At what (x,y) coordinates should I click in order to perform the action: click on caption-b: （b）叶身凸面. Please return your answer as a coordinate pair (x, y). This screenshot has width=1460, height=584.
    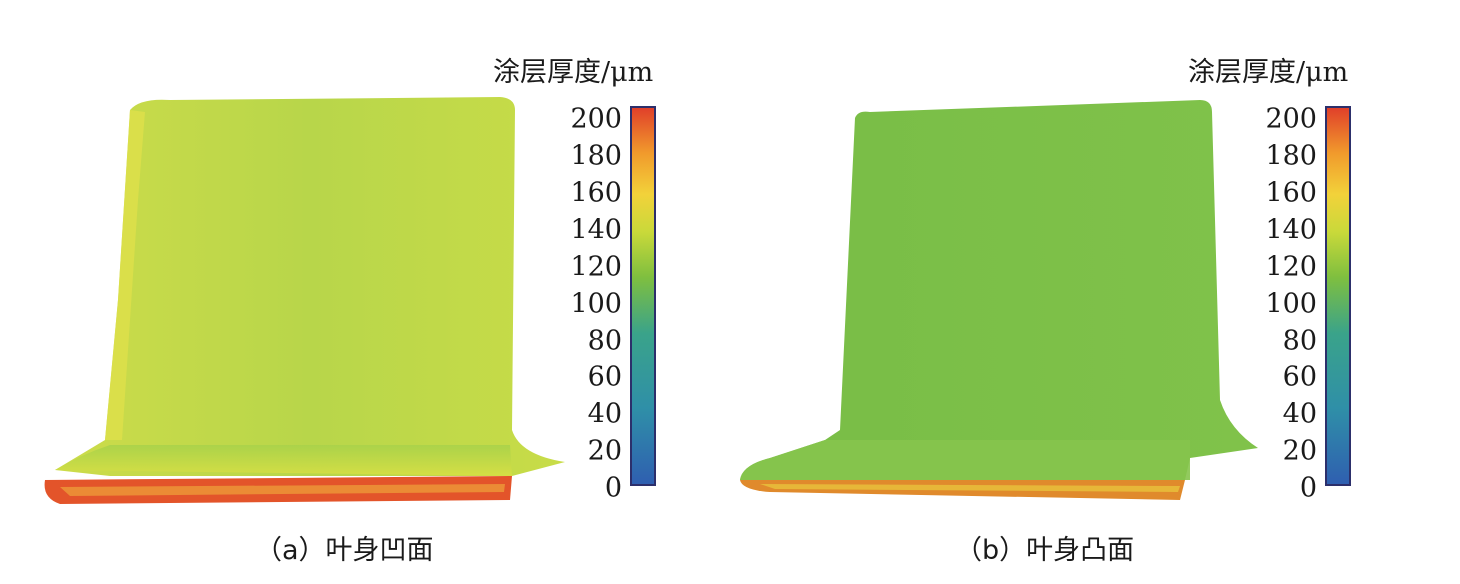
    Looking at the image, I should click on (1045, 550).